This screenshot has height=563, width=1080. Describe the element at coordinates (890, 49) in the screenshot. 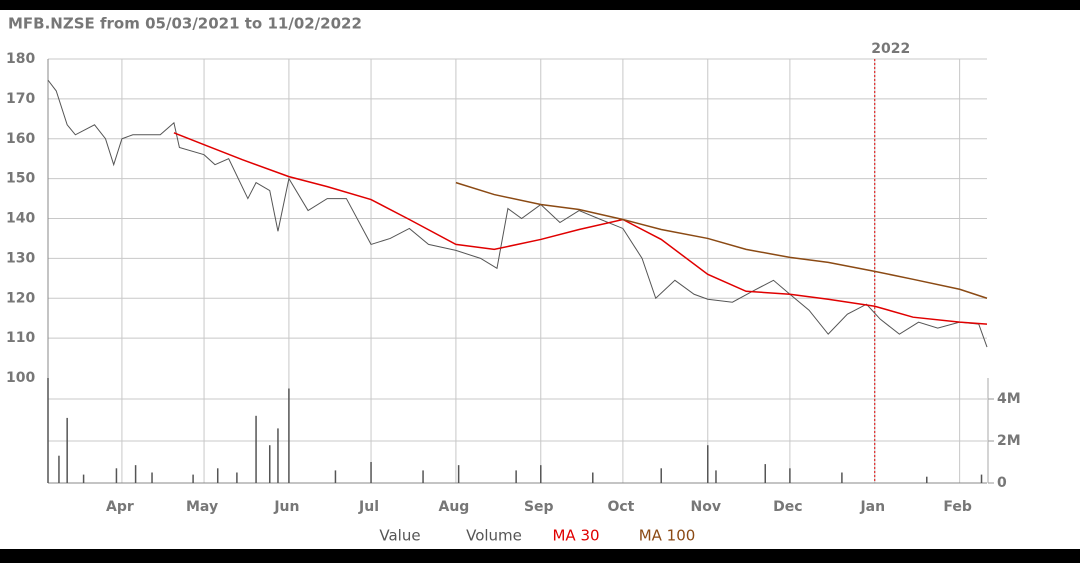

I see `annotation-label: 2022` at that location.